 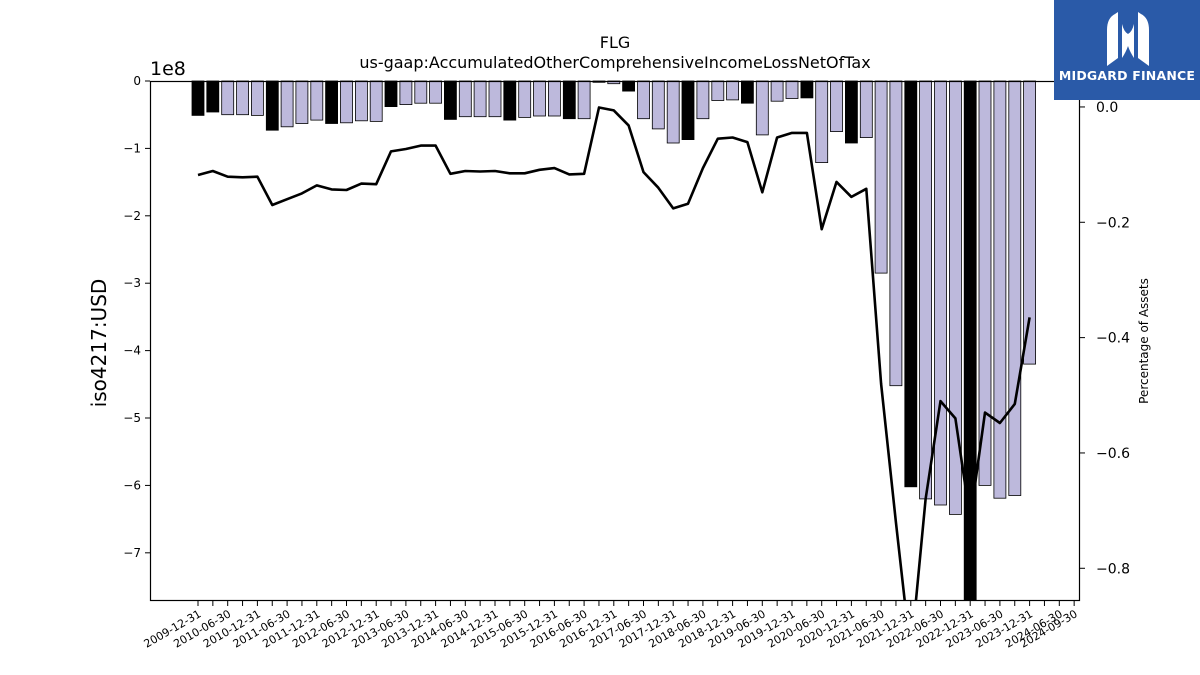 What do you see at coordinates (615, 42) in the screenshot?
I see `chart-title: FLG` at bounding box center [615, 42].